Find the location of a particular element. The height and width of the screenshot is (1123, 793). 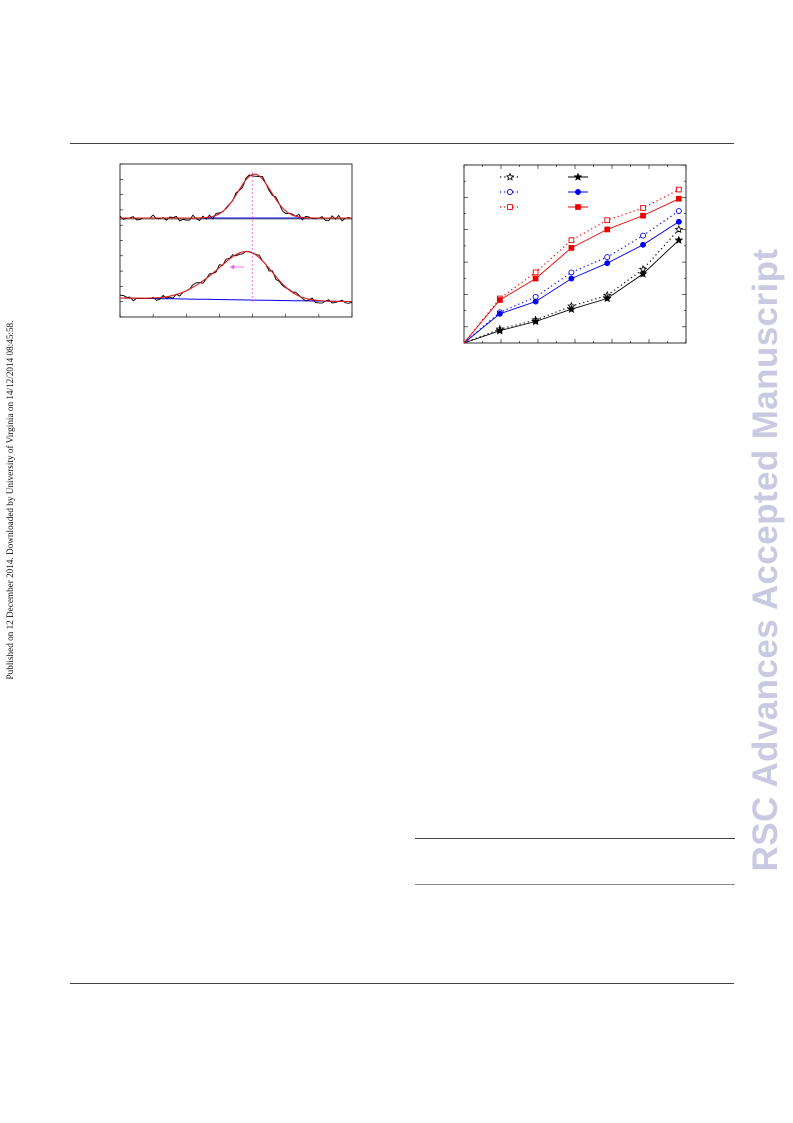

header-rule is located at coordinates (402, 143).